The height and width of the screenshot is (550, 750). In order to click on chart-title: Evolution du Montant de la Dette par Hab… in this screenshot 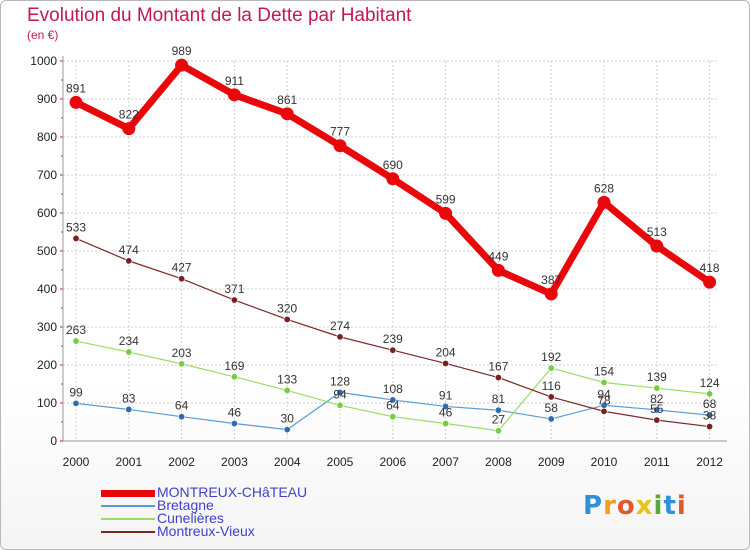, I will do `click(219, 15)`.